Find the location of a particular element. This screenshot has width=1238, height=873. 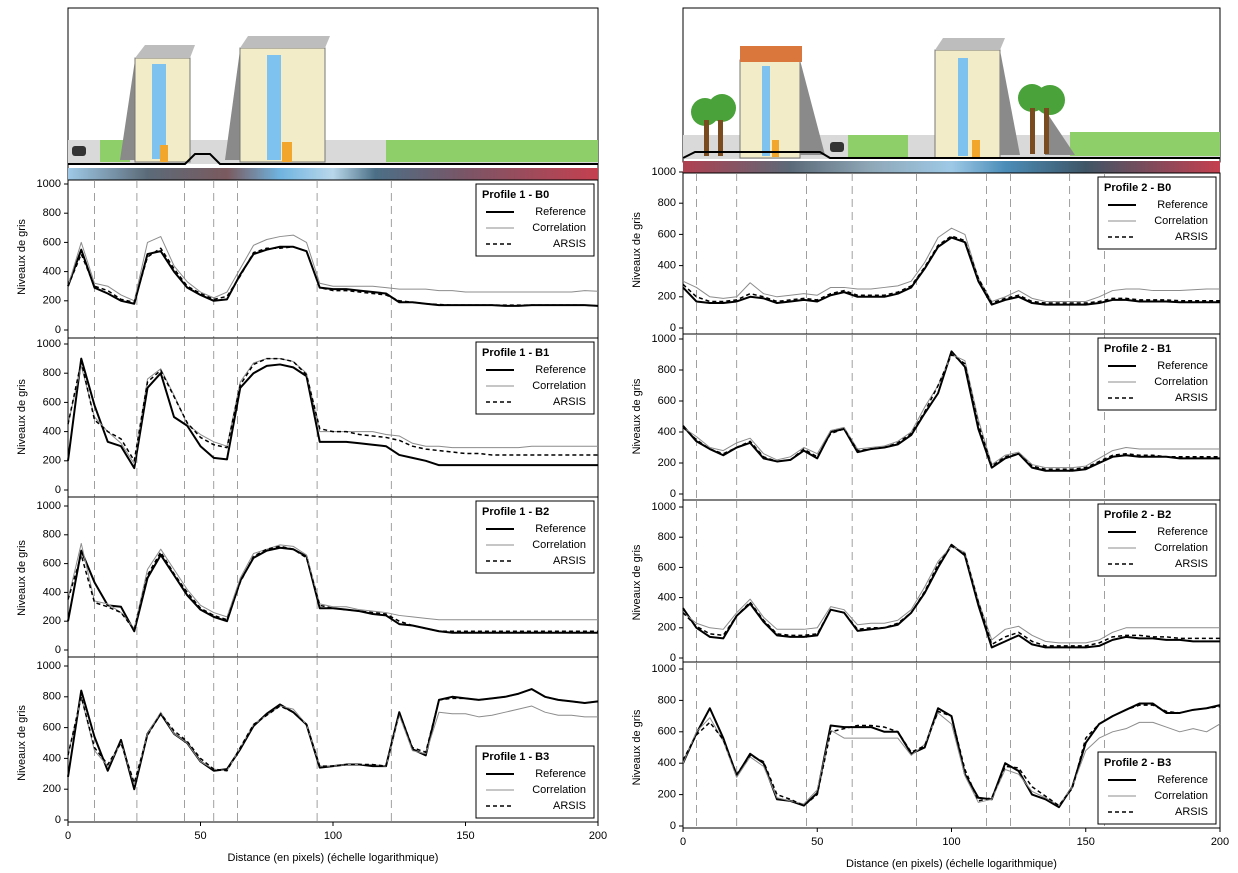

legend: Profile 2 - B0 Reference Correlation ARSIS is located at coordinates (1157, 213).